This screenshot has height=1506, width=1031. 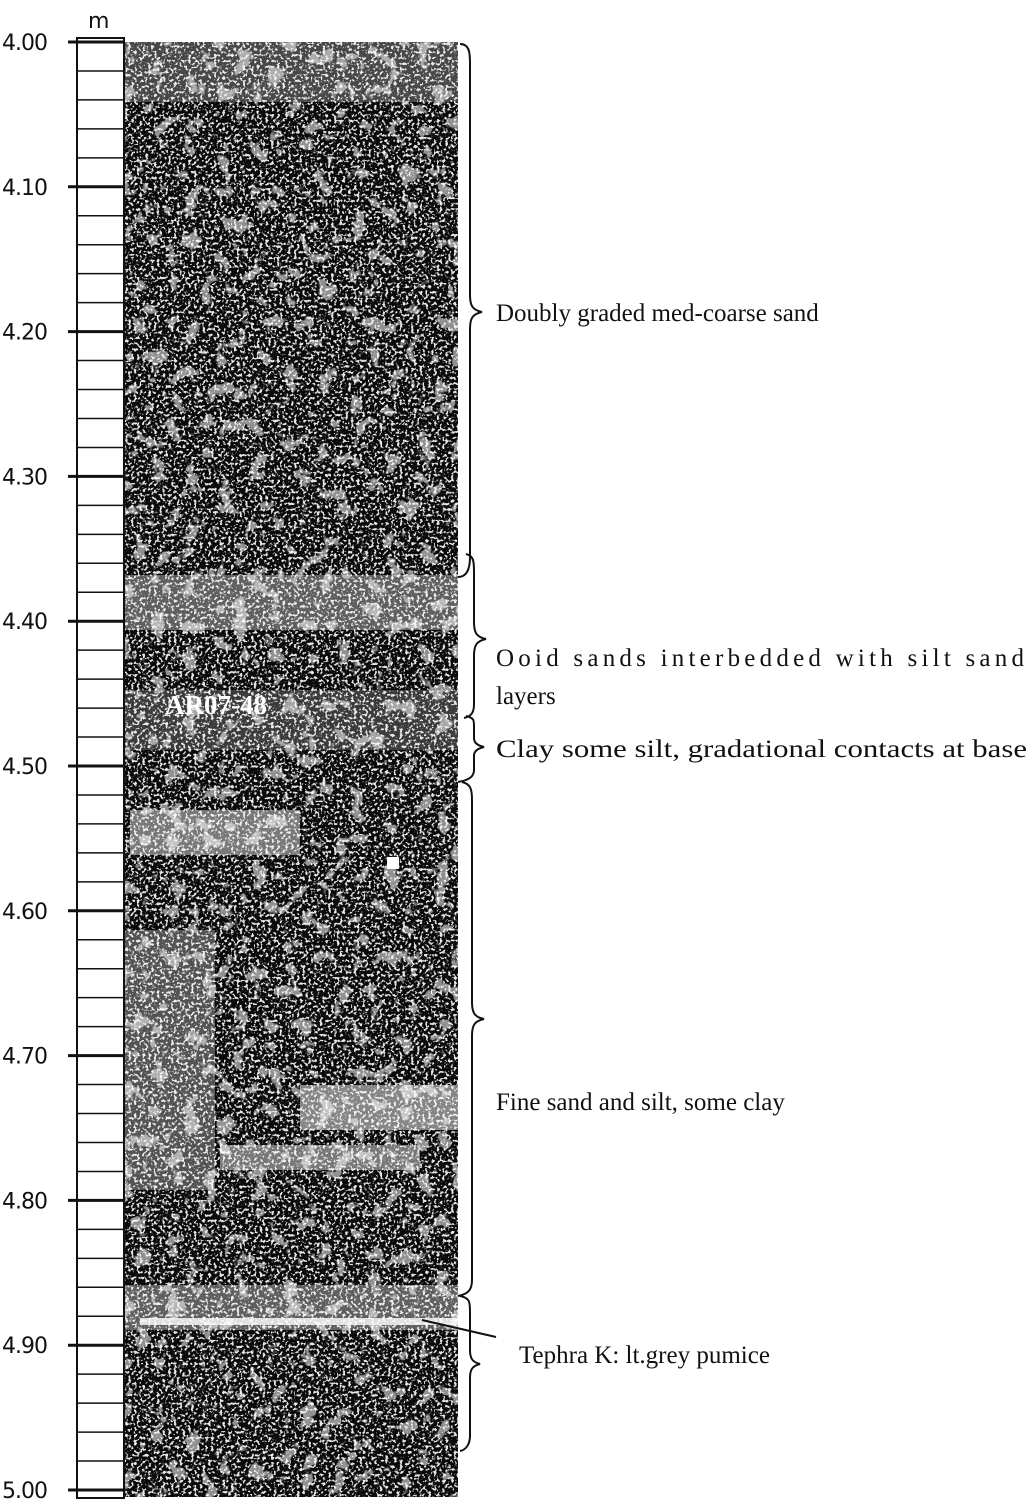 What do you see at coordinates (459, 1328) in the screenshot?
I see `tephra-pointer-line` at bounding box center [459, 1328].